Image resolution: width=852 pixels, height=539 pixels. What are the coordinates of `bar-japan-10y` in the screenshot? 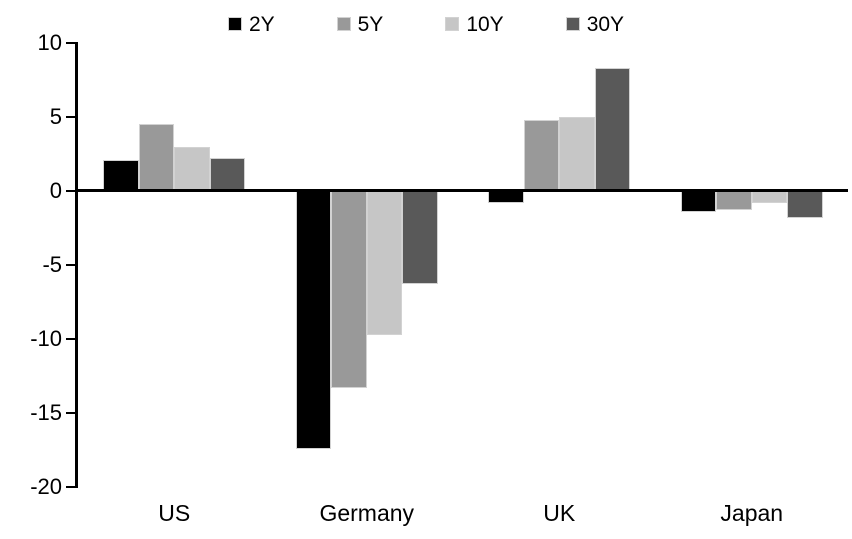 It's located at (769, 196).